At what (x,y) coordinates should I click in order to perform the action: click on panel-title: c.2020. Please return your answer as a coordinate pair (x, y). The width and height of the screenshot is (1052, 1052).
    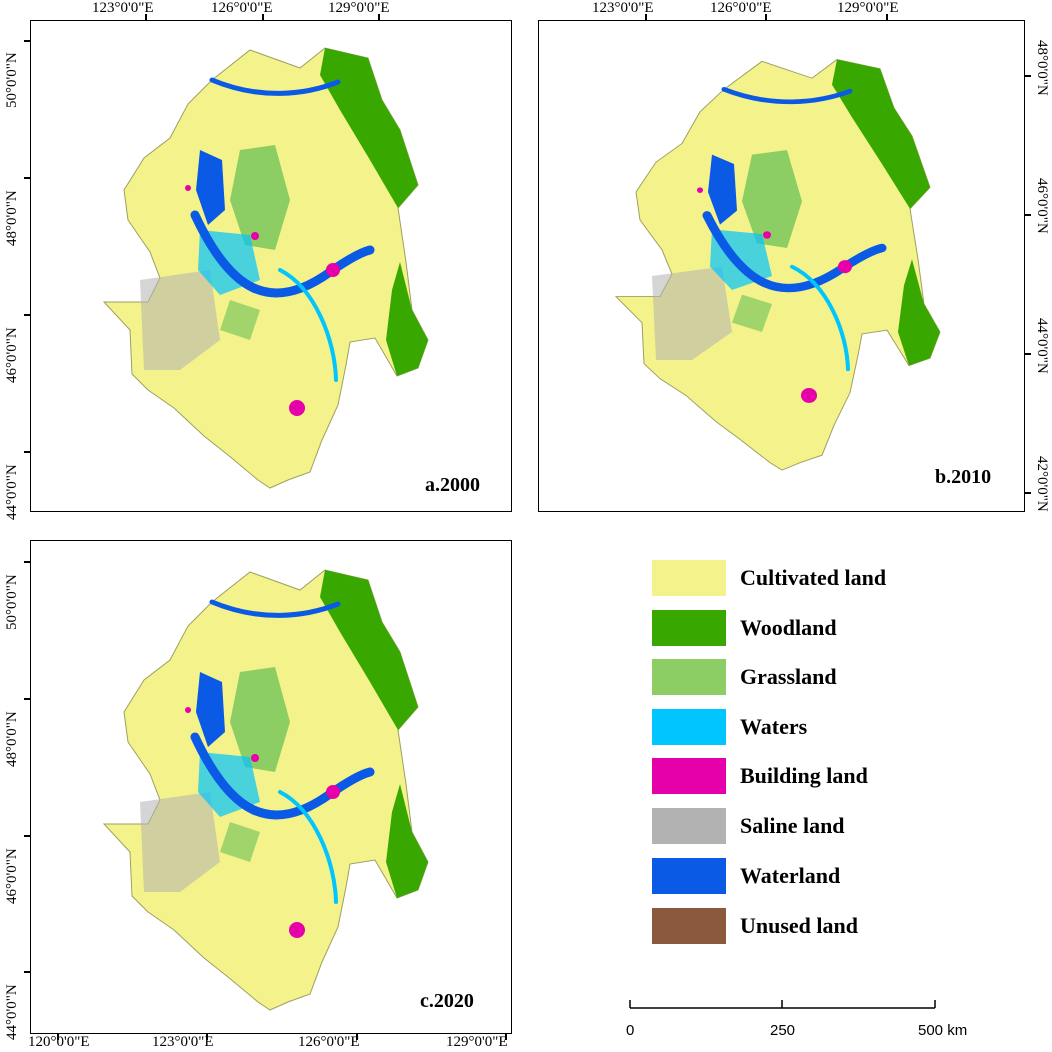
    Looking at the image, I should click on (447, 1001).